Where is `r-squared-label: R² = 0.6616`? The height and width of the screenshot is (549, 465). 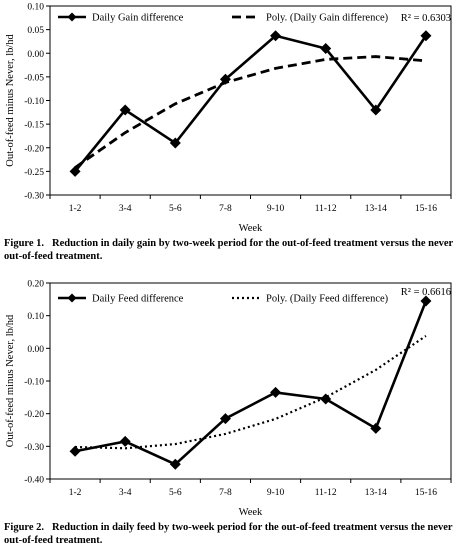
r-squared-label: R² = 0.6616 is located at coordinates (426, 292).